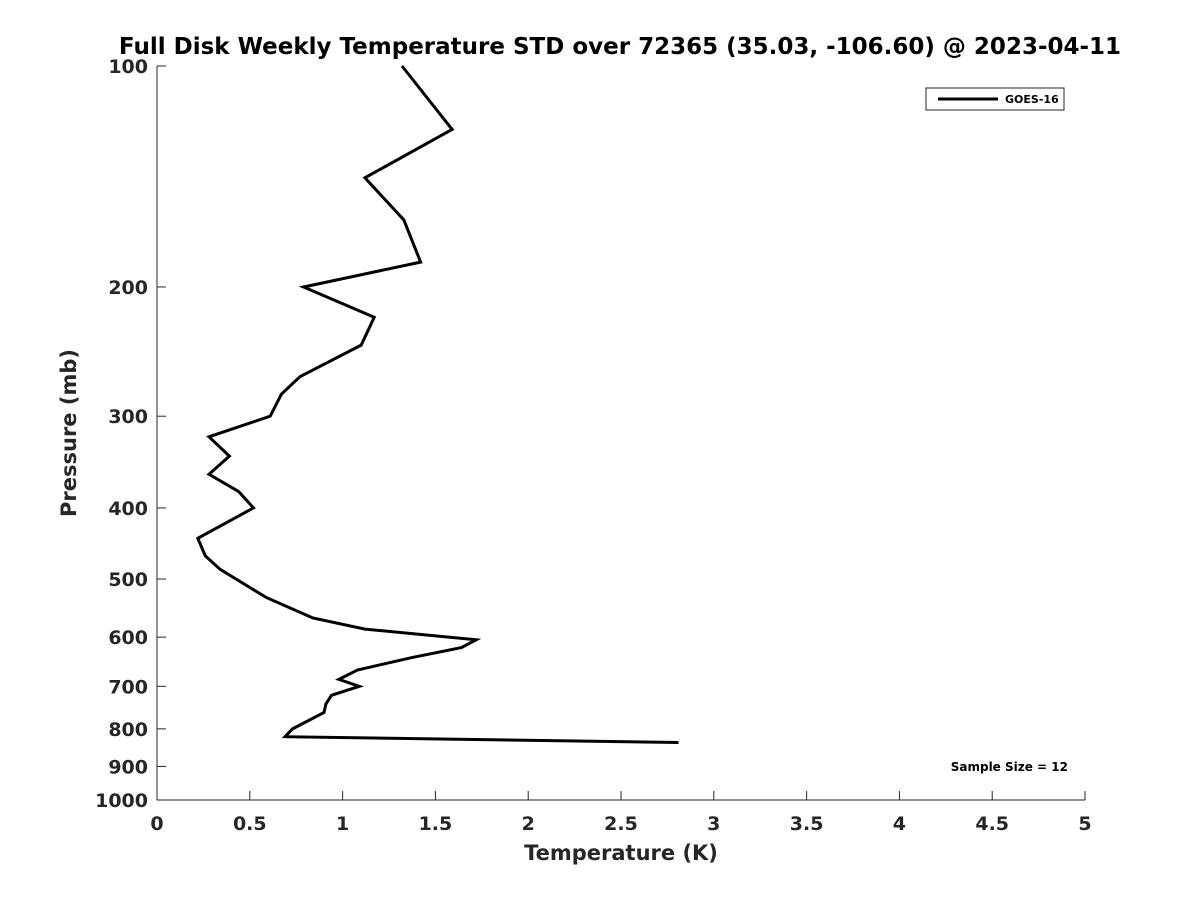 Image resolution: width=1200 pixels, height=900 pixels. Describe the element at coordinates (128, 767) in the screenshot. I see `y-tick-label: 900` at that location.